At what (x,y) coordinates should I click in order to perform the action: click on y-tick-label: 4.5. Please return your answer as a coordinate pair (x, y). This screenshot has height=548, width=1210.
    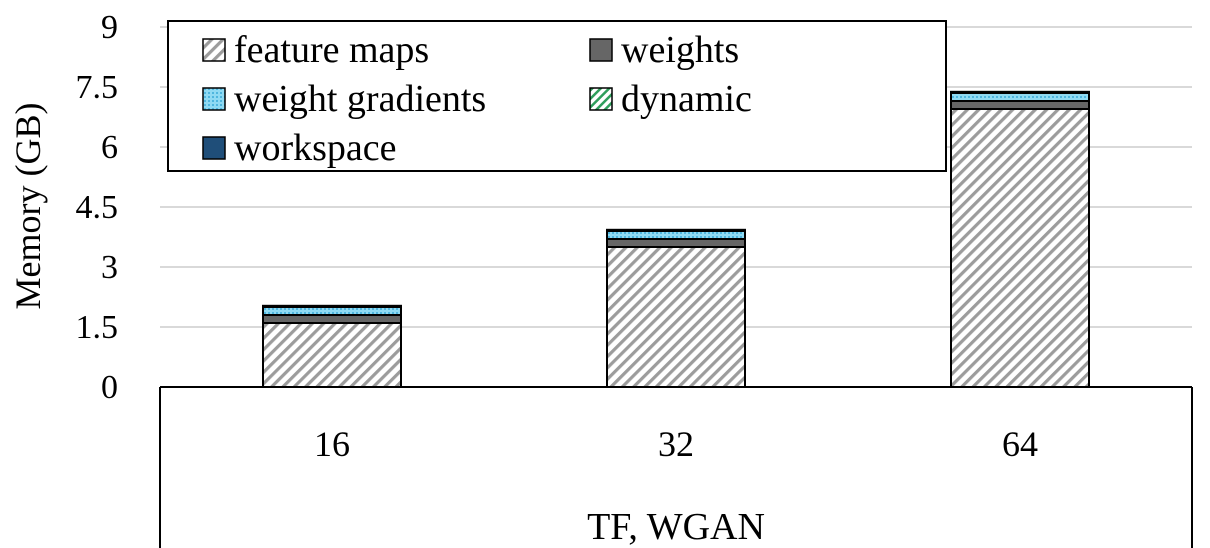
    Looking at the image, I should click on (97, 207).